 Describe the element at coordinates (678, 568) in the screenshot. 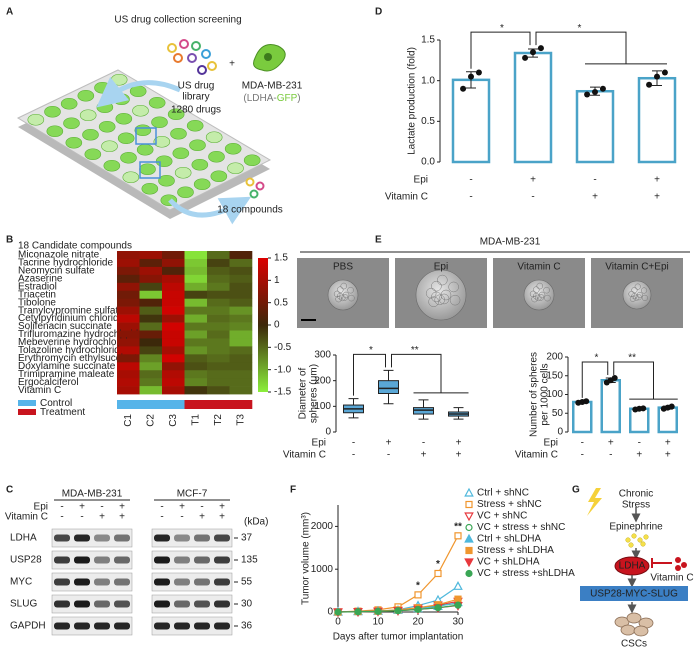

I see `vitamin-dot` at that location.